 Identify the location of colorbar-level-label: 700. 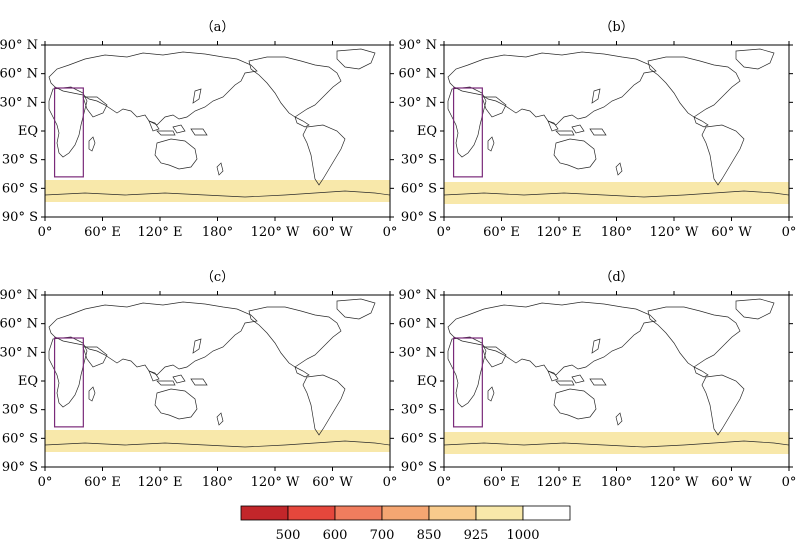
(382, 535).